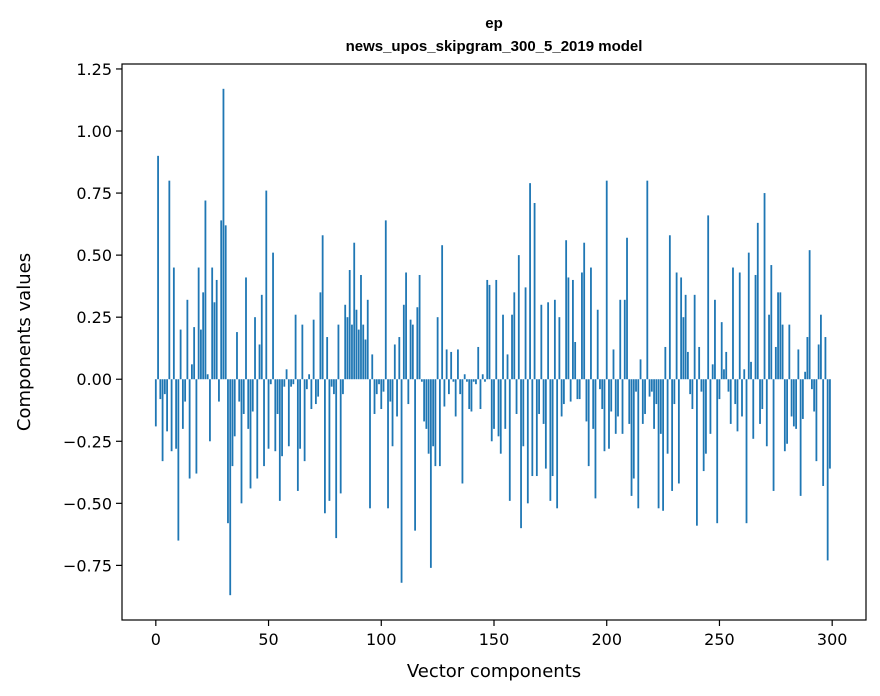  Describe the element at coordinates (87, 503) in the screenshot. I see `y-tick-label: −0.50` at that location.